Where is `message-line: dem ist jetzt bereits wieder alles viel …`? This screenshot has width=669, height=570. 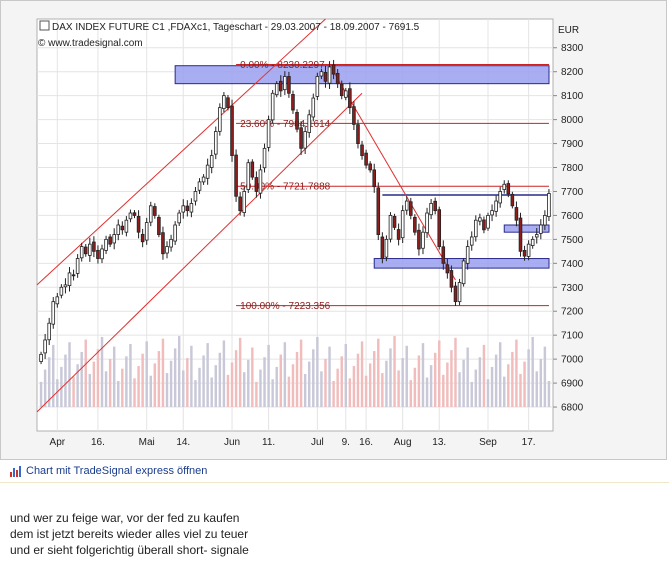
message-line: dem ist jetzt bereits wieder alles viel … is located at coordinates (129, 534).